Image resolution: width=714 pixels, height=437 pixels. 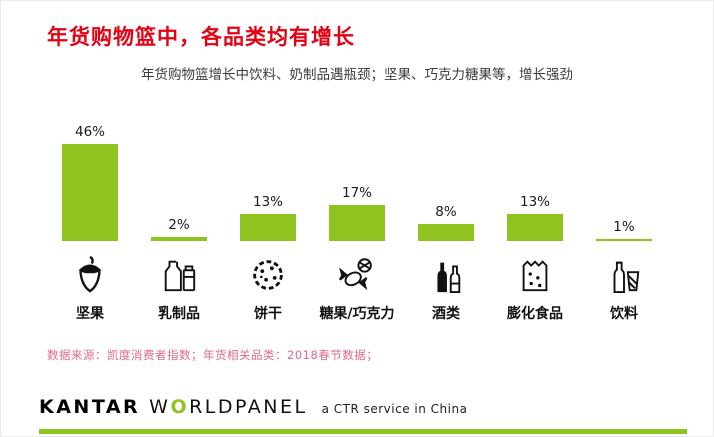 I want to click on category-label: 饼干, so click(x=268, y=314).